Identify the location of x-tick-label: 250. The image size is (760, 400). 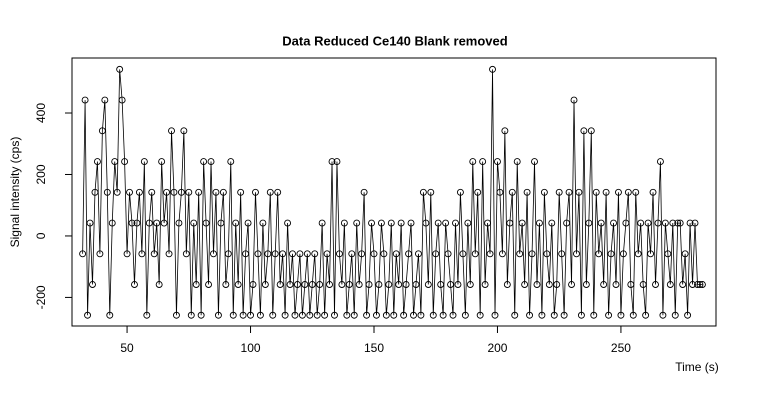
(621, 348).